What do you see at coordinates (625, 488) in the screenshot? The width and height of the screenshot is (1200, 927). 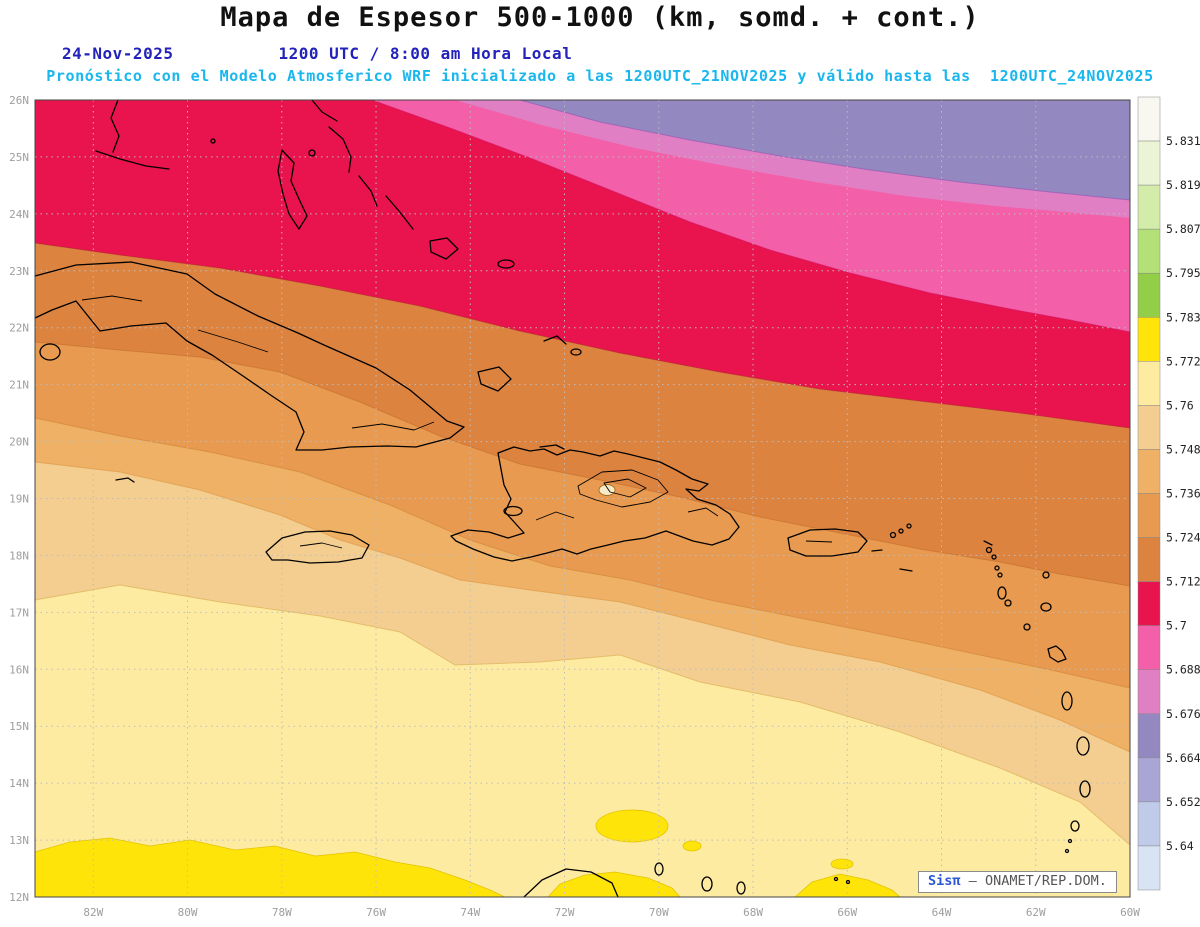 I see `topo-hispaniola-inner` at bounding box center [625, 488].